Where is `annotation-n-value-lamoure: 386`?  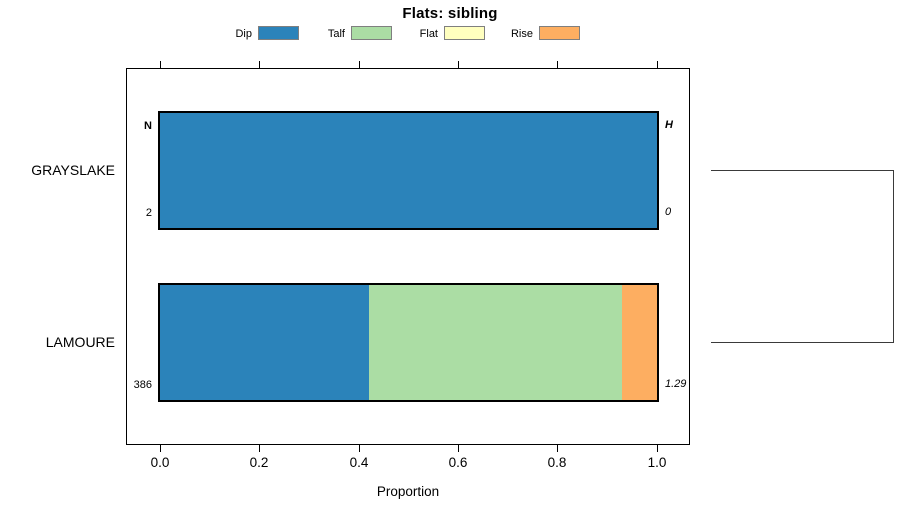
annotation-n-value-lamoure: 386 is located at coordinates (142, 385).